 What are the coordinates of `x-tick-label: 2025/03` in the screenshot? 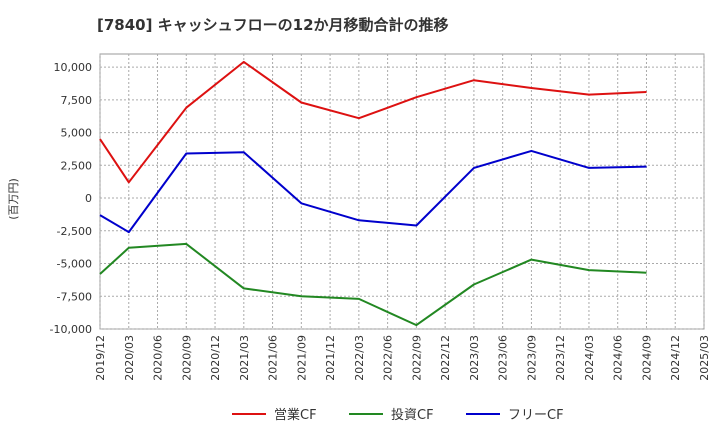 It's located at (704, 358).